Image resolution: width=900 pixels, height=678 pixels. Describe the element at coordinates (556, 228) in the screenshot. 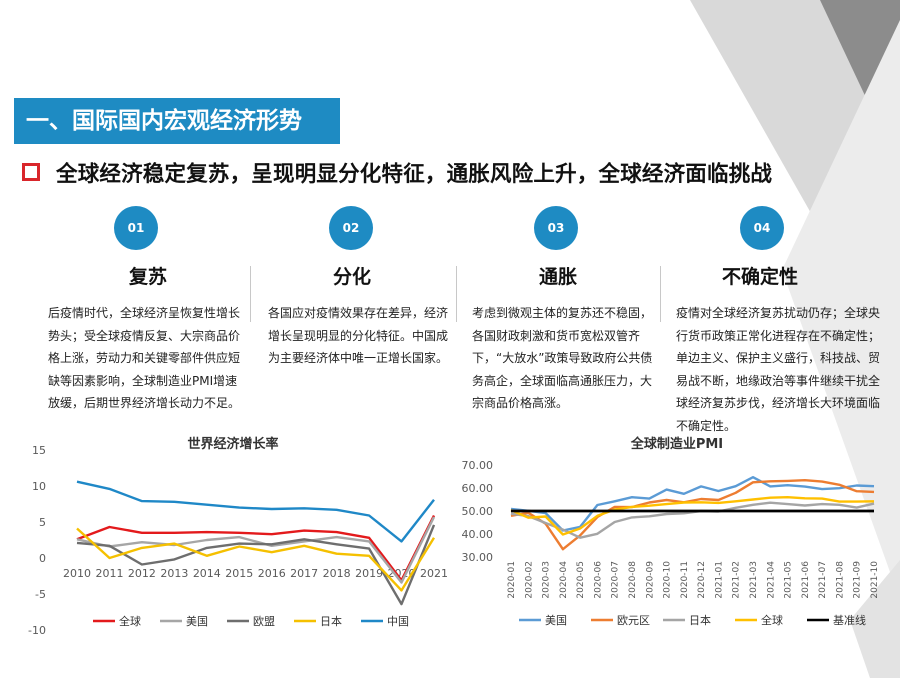

I see `number-badge: 03` at that location.